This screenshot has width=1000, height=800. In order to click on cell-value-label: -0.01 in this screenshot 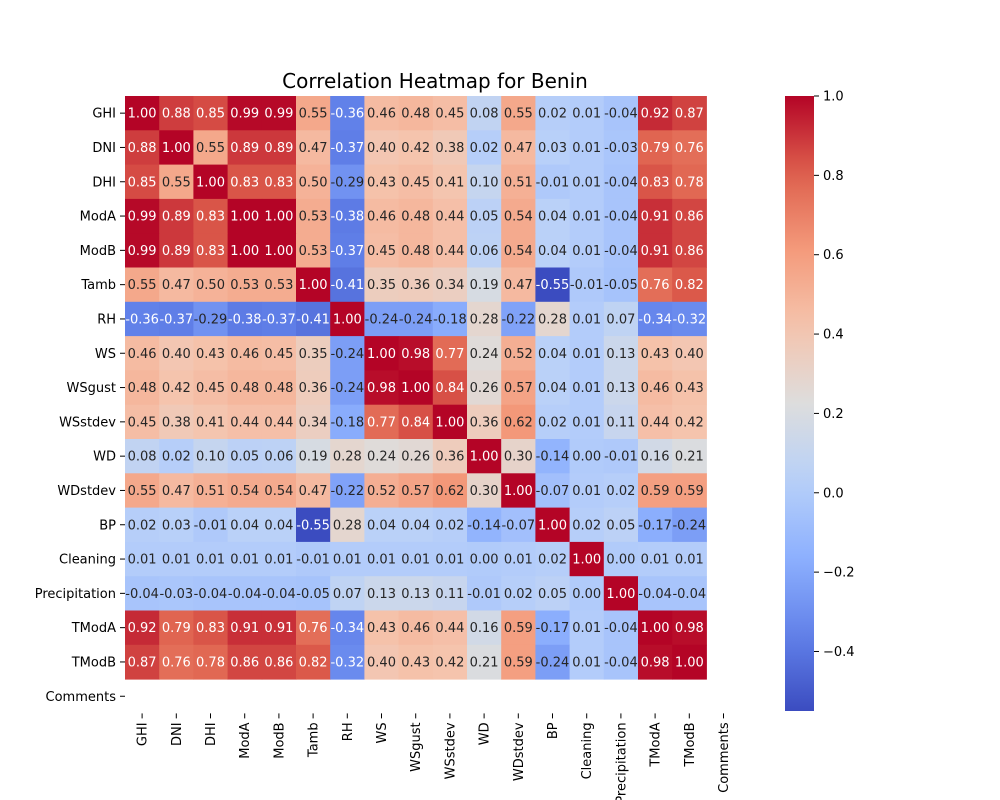, I will do `click(587, 285)`.